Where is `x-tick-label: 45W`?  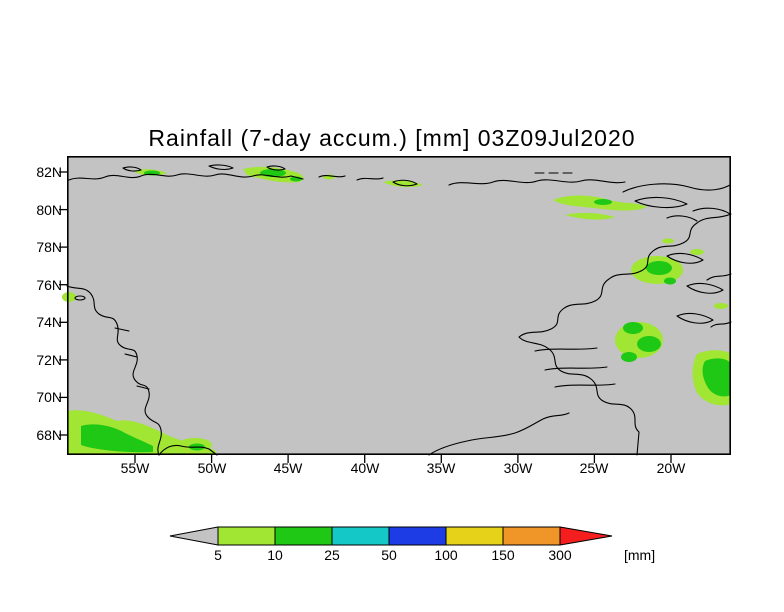
x-tick-label: 45W is located at coordinates (288, 468).